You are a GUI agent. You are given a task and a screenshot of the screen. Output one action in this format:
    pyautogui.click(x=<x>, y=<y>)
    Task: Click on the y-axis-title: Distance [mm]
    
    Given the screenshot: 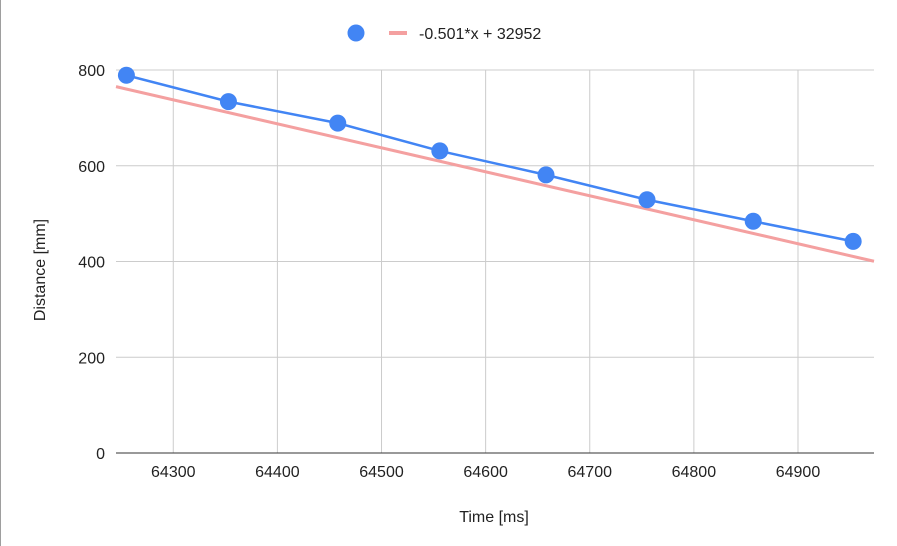 What is the action you would take?
    pyautogui.click(x=40, y=270)
    